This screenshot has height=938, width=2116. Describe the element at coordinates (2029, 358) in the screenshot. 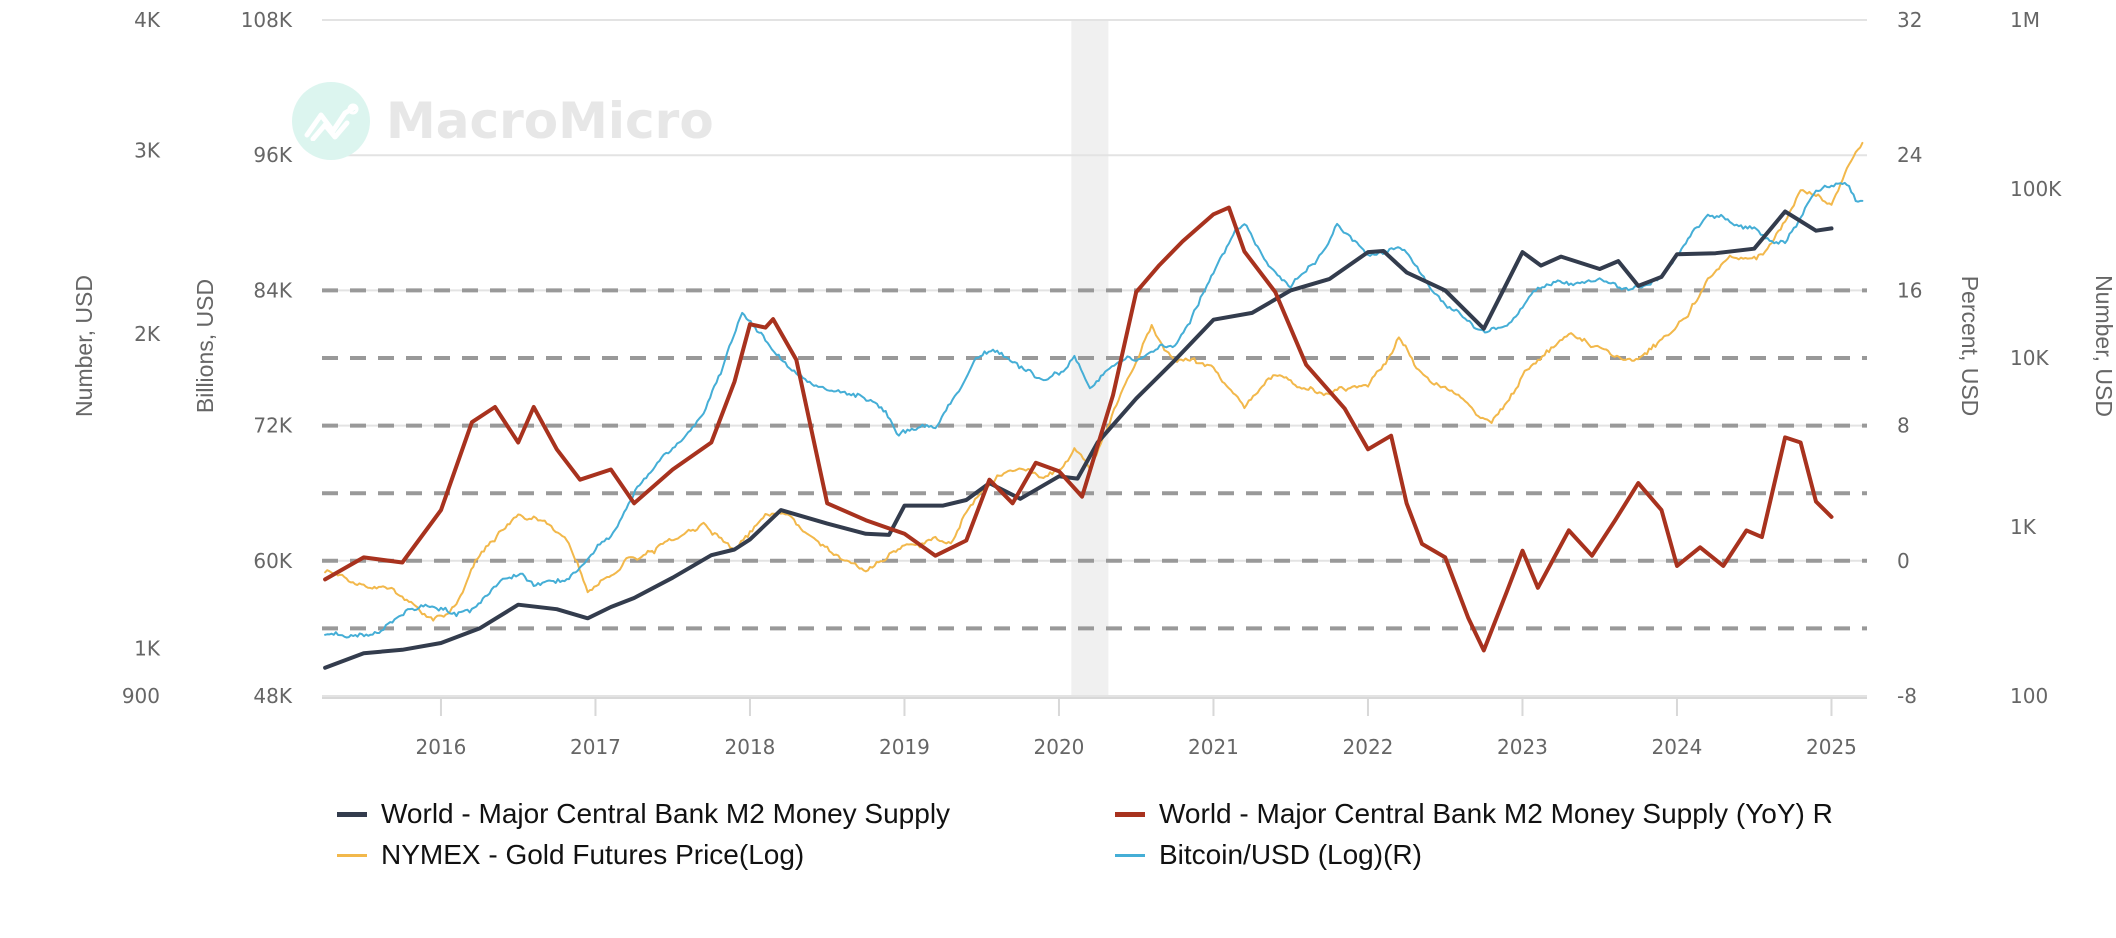

I see `btc-axis-tick-label: 10K` at that location.